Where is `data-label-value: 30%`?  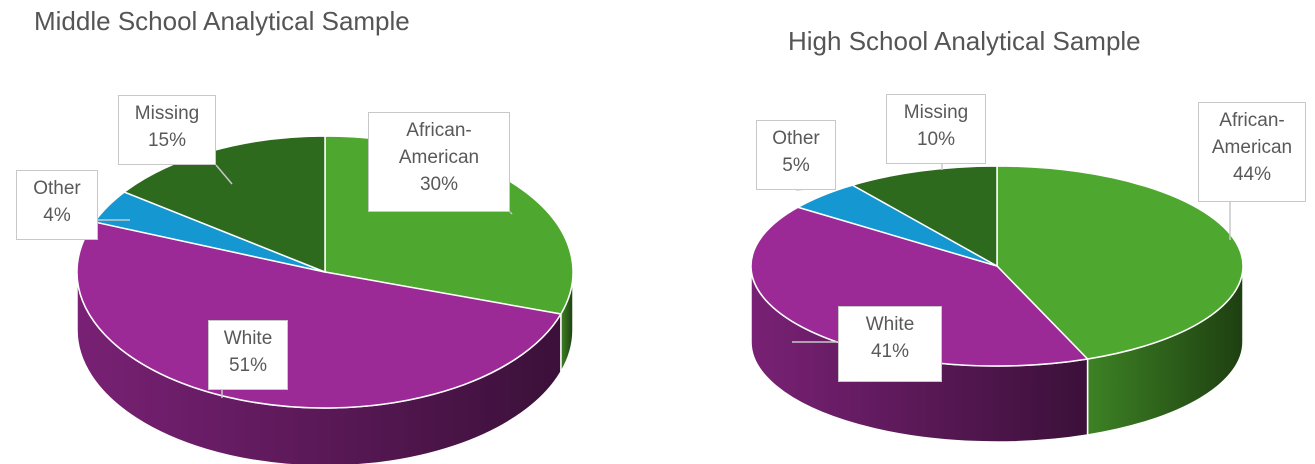 data-label-value: 30% is located at coordinates (439, 184).